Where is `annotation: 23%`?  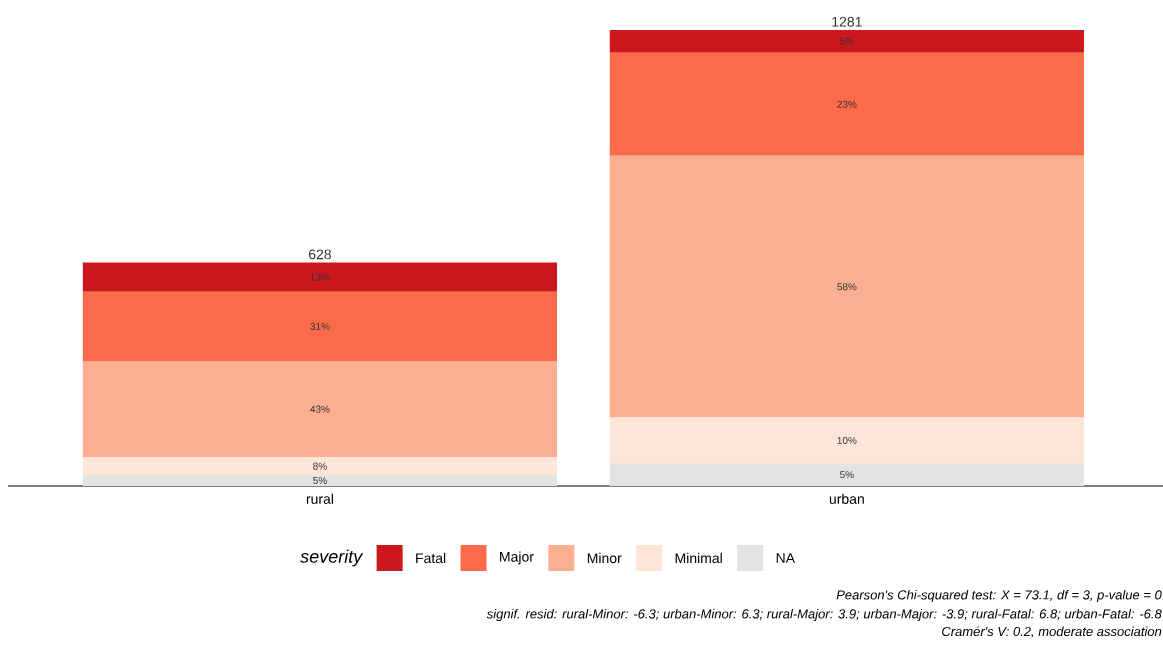
annotation: 23% is located at coordinates (847, 104).